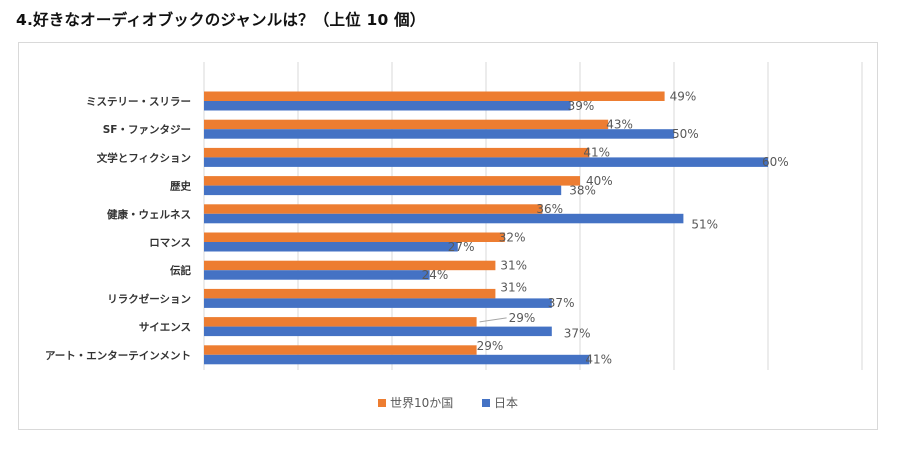  What do you see at coordinates (221, 20) in the screenshot?
I see `page-title: 4.好きなオーディオブックのジャンルは？（上位 10 個）` at bounding box center [221, 20].